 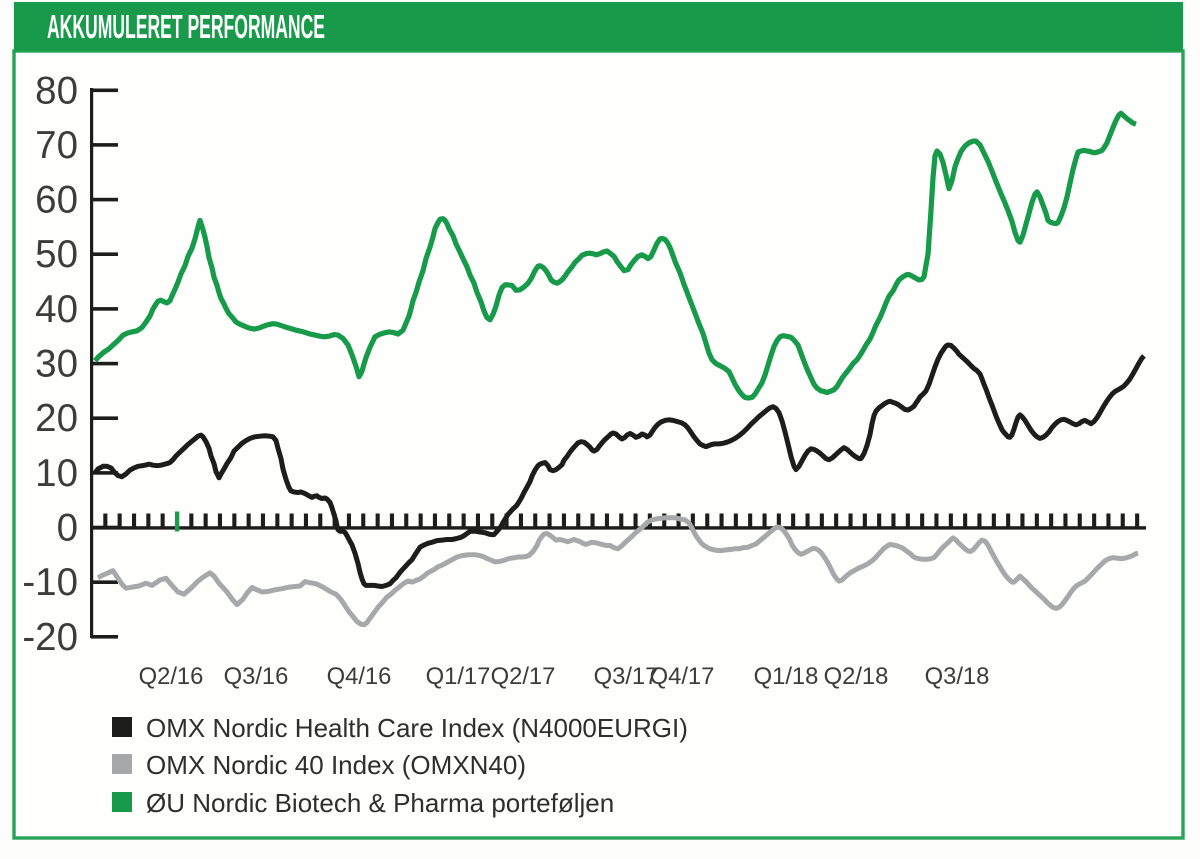 What do you see at coordinates (626, 676) in the screenshot?
I see `svg-text: Q3/17` at bounding box center [626, 676].